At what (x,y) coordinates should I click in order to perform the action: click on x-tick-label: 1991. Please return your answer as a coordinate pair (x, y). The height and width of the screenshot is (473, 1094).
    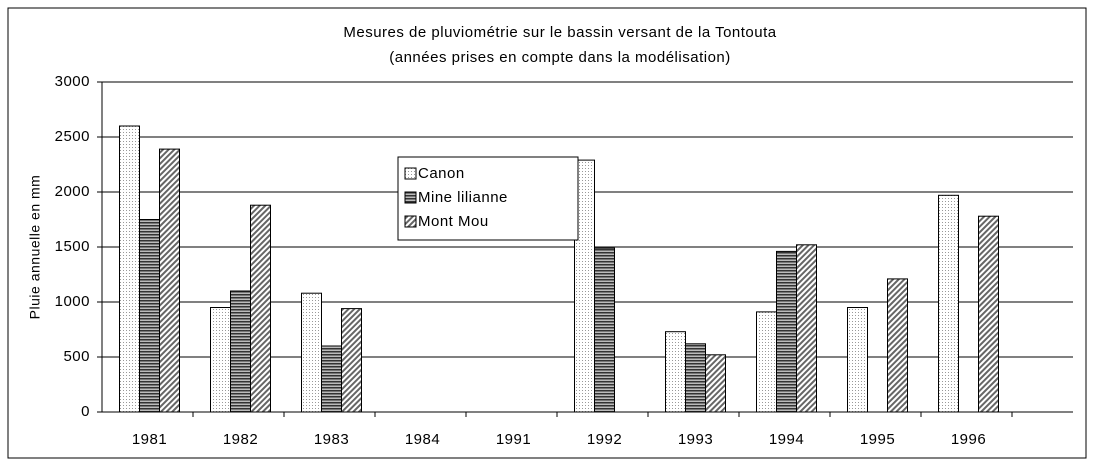
    Looking at the image, I should click on (513, 439).